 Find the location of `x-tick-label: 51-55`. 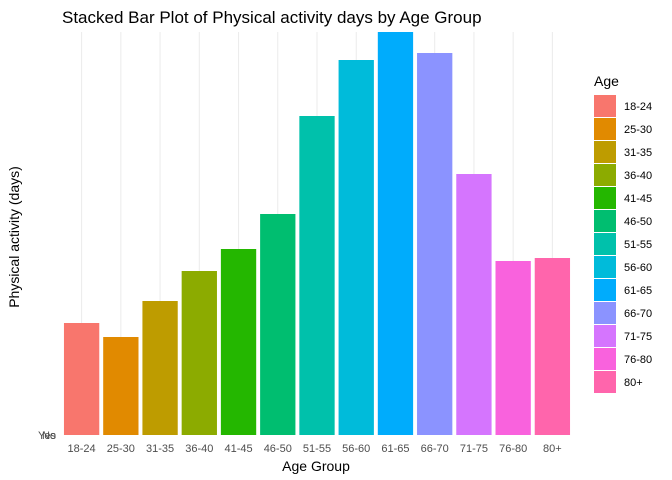

x-tick-label: 51-55 is located at coordinates (317, 449).